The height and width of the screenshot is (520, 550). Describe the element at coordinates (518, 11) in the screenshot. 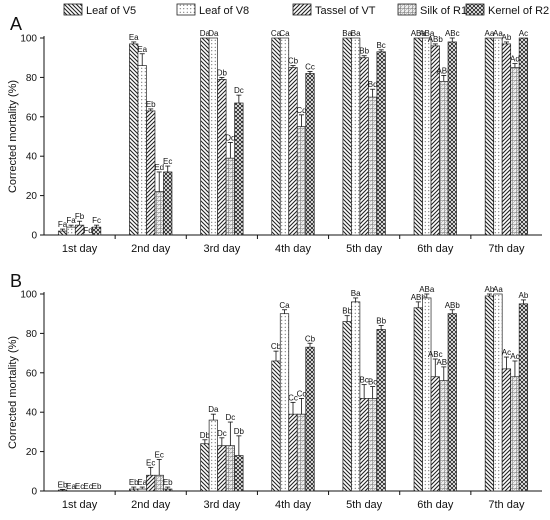

I see `legend-label: Kernel of R2` at that location.